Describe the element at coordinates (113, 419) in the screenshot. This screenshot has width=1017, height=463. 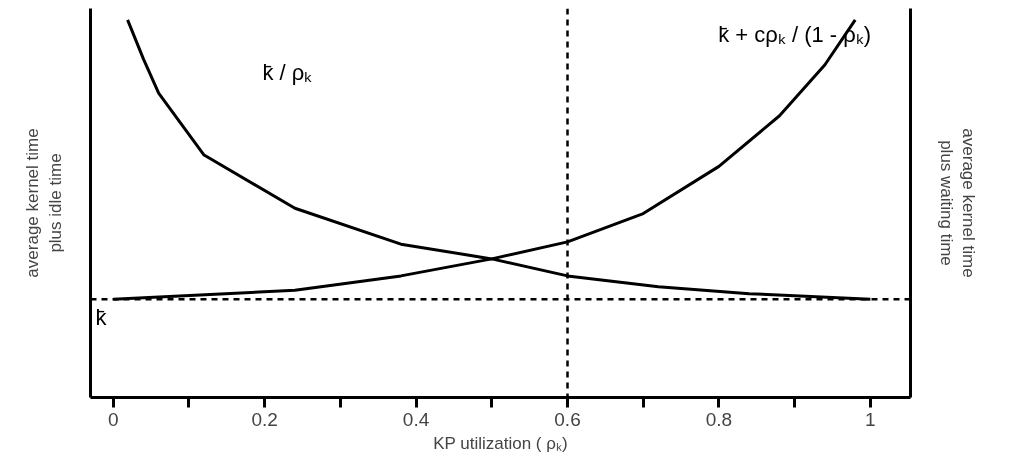
I see `x-tick-label: 0` at that location.